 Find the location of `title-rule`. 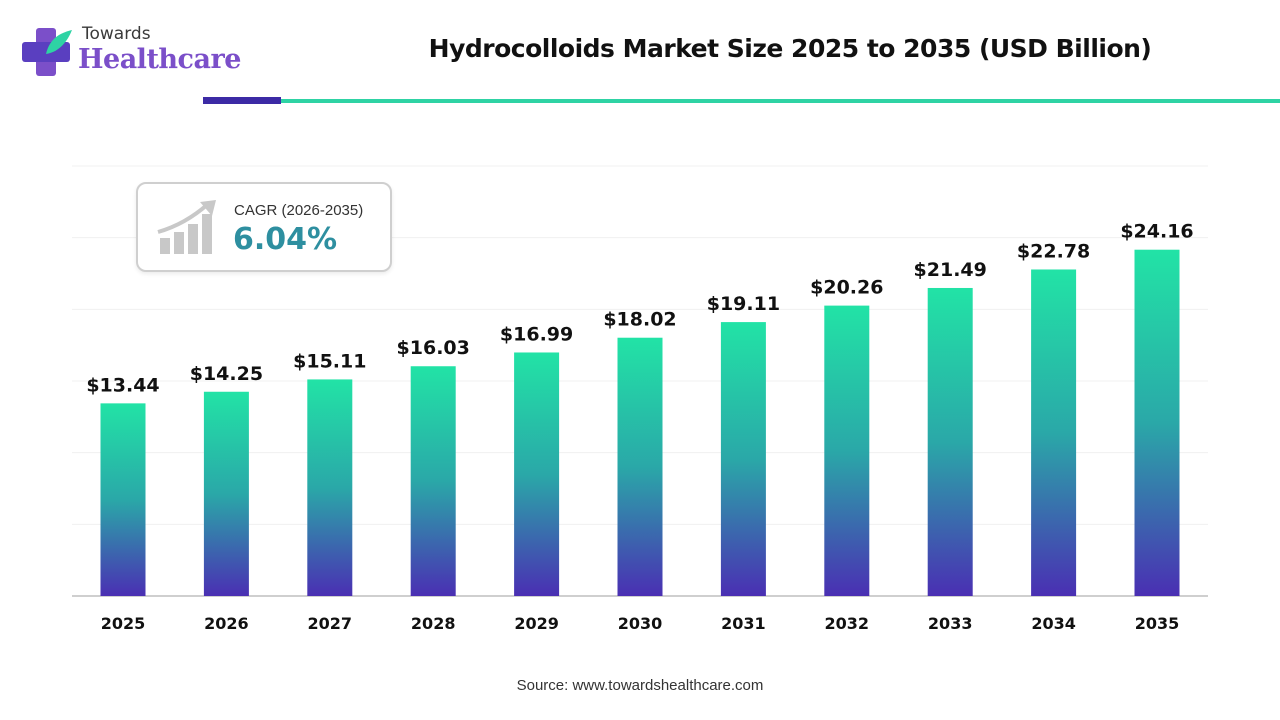

title-rule is located at coordinates (780, 101).